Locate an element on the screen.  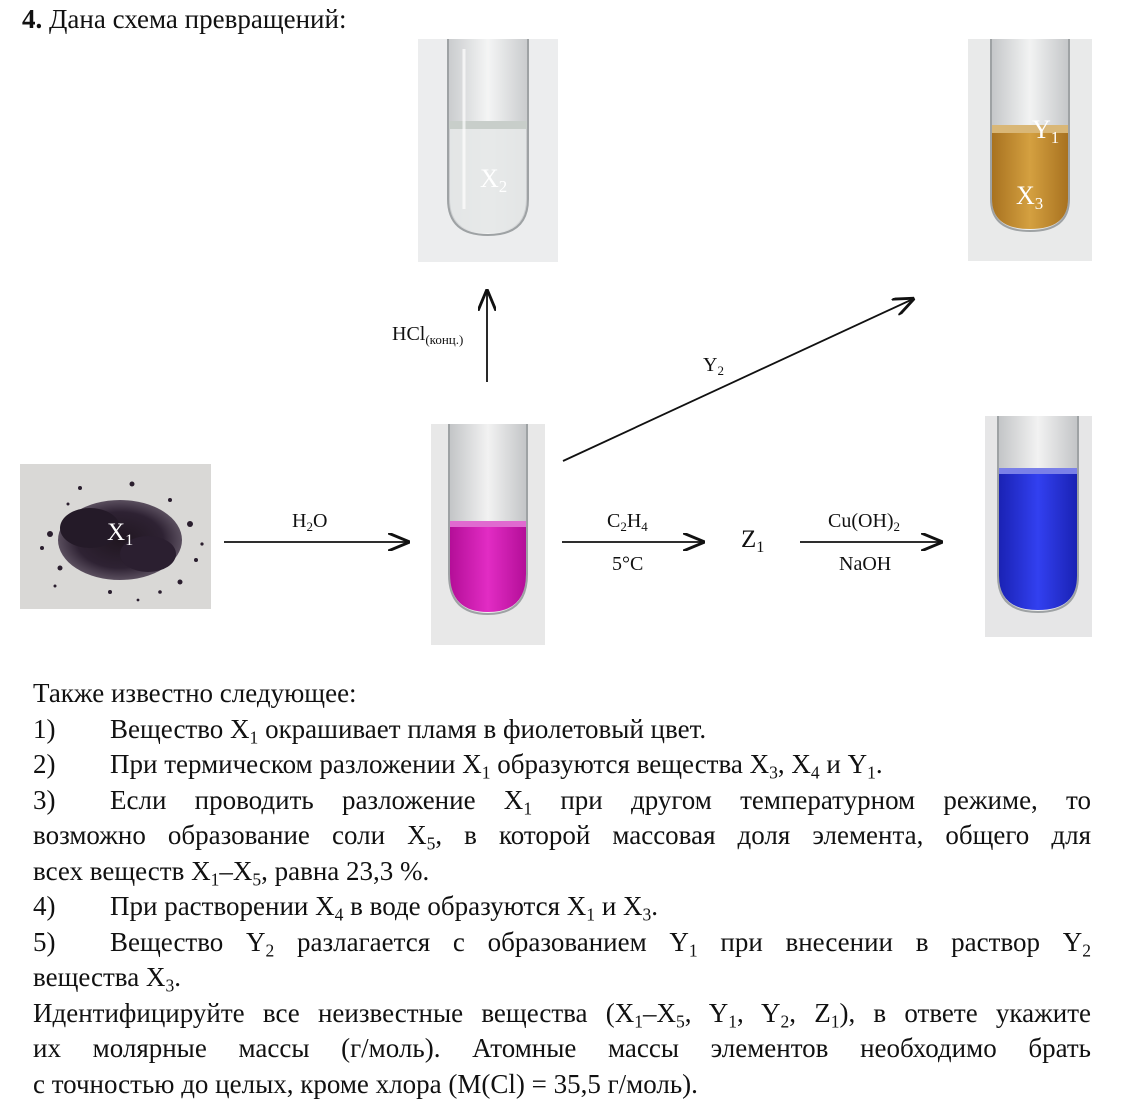
x3-y1-tube-photo: Y1 X3 is located at coordinates (1030, 150).